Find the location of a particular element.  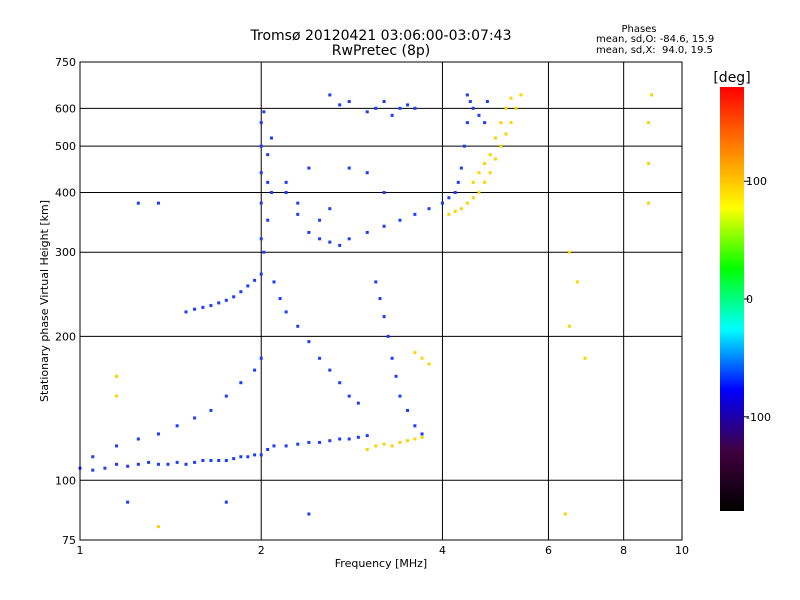

colorbar-ticks: 100 0 -100 is located at coordinates (757, 299).